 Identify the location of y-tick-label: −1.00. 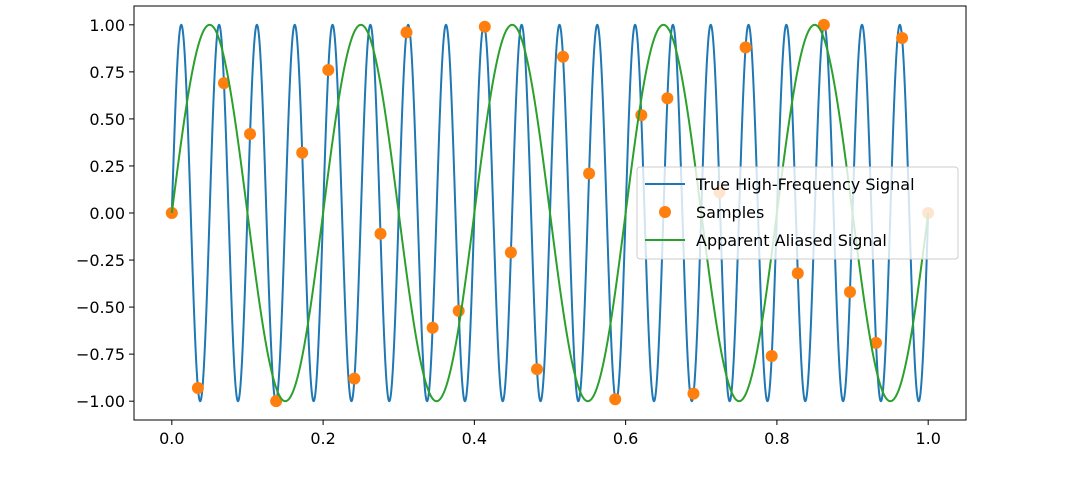
(100, 401).